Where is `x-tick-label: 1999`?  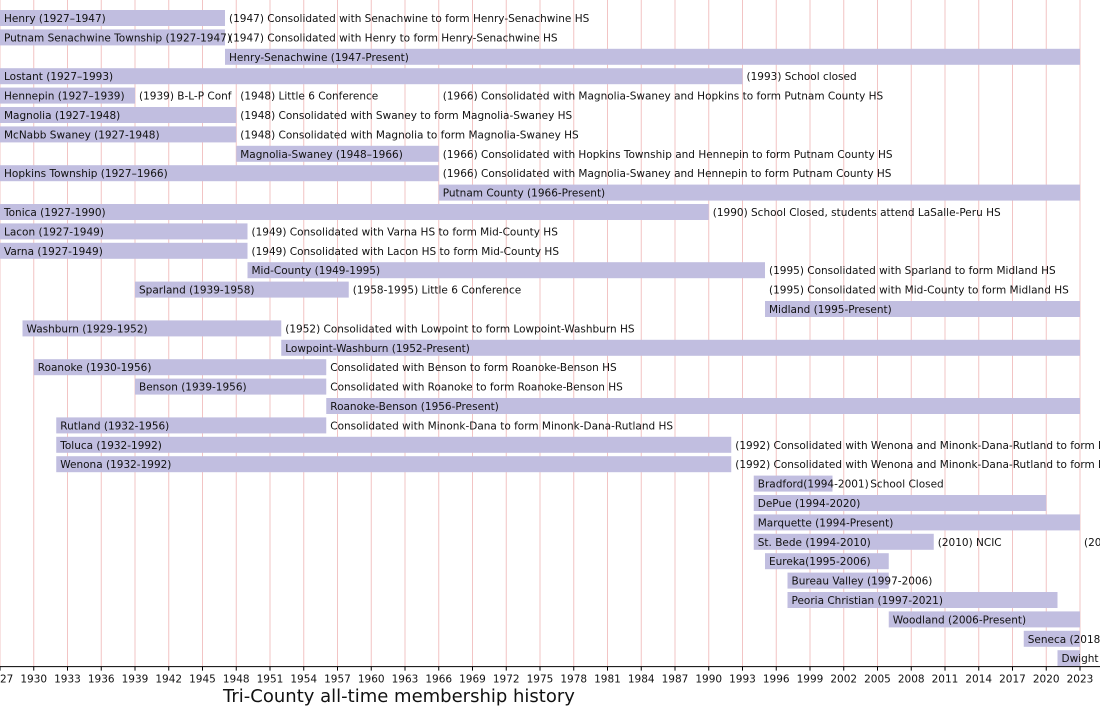 x-tick-label: 1999 is located at coordinates (810, 680).